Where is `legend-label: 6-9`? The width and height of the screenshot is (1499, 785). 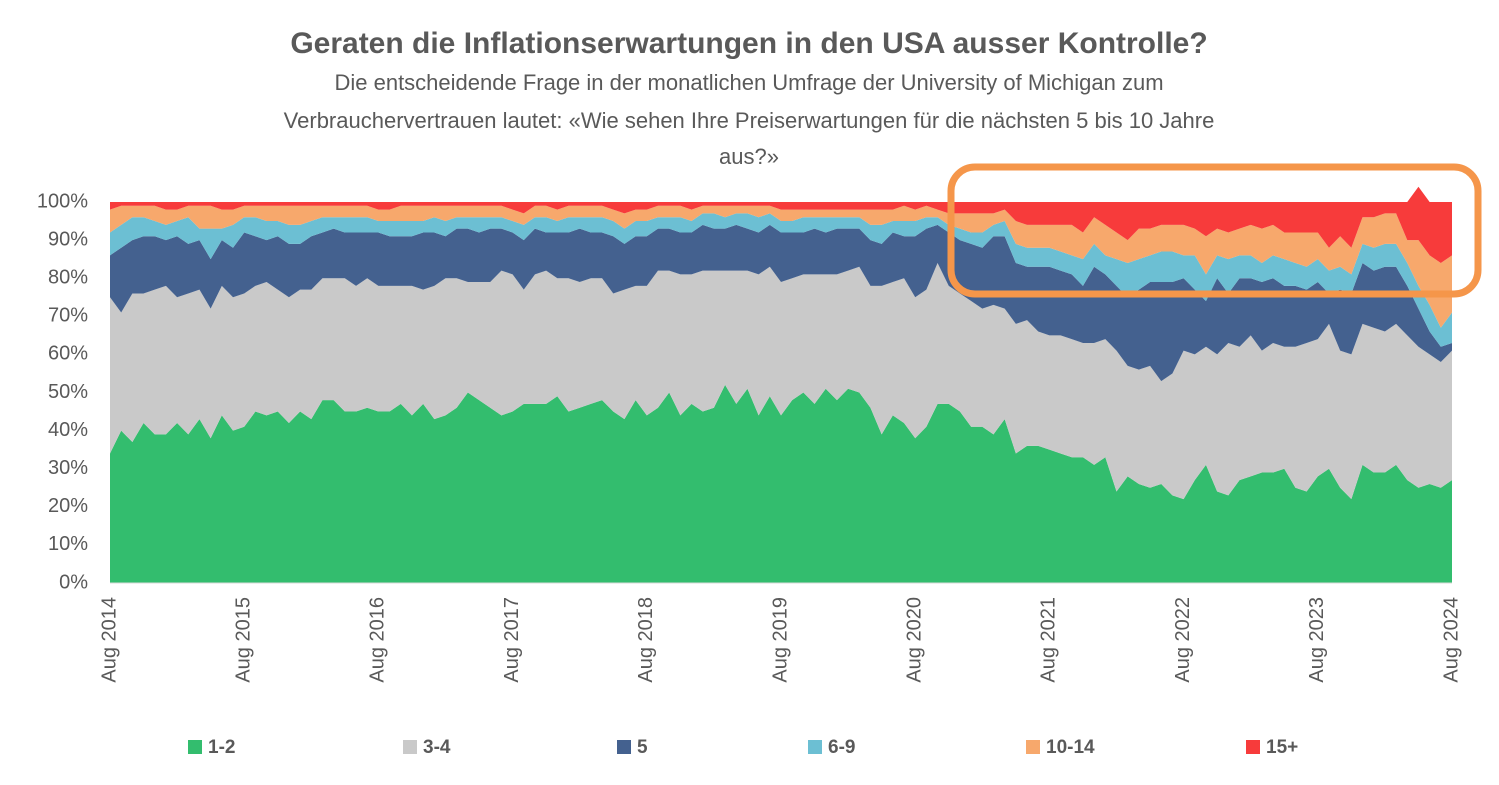
legend-label: 6-9 is located at coordinates (841, 747).